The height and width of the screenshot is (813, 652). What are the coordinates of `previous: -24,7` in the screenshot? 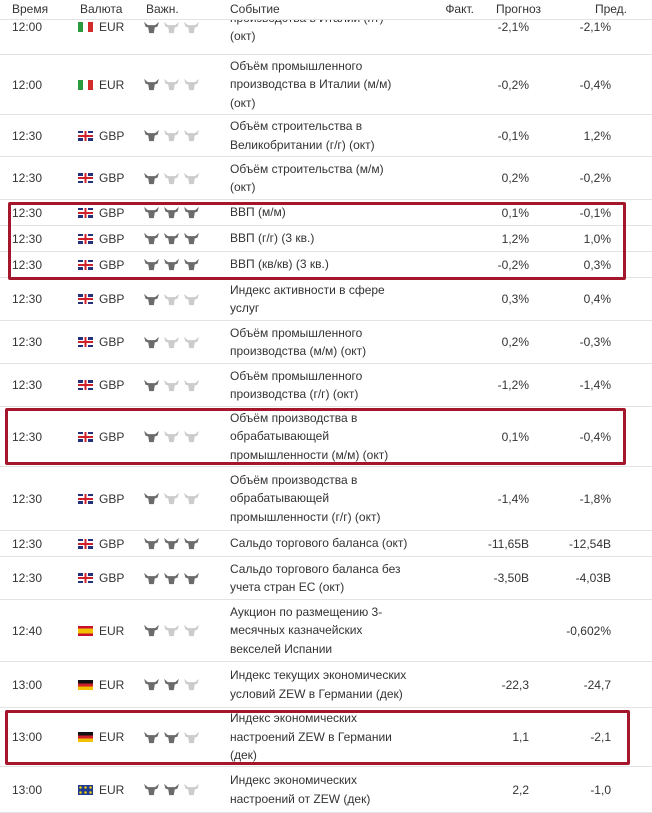 It's located at (597, 684).